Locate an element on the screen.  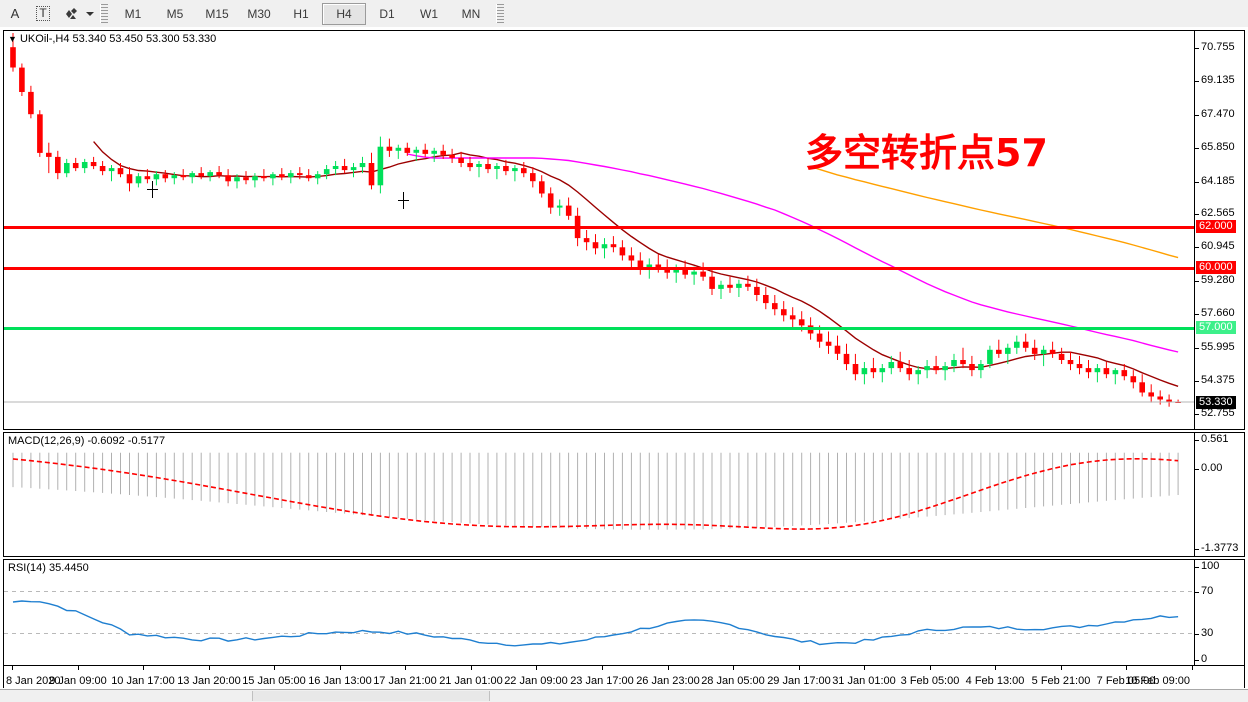
time-label: 9 Jan 09:00 is located at coordinates (78, 681).